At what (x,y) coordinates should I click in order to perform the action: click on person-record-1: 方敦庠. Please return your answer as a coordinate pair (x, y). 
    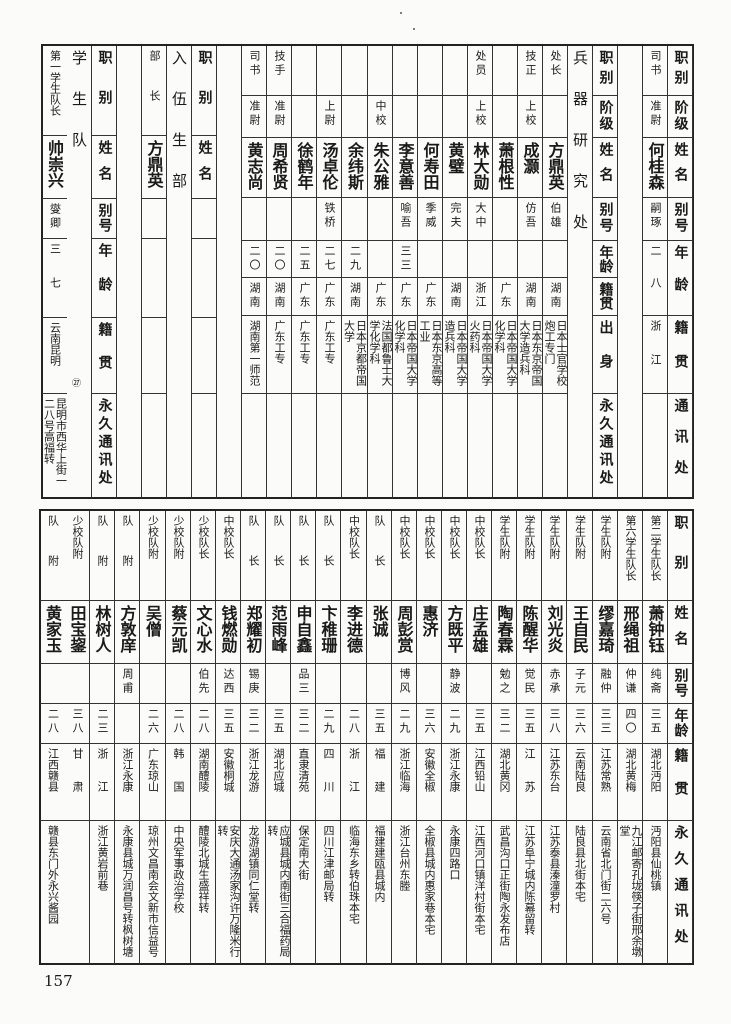
    Looking at the image, I should click on (127, 629).